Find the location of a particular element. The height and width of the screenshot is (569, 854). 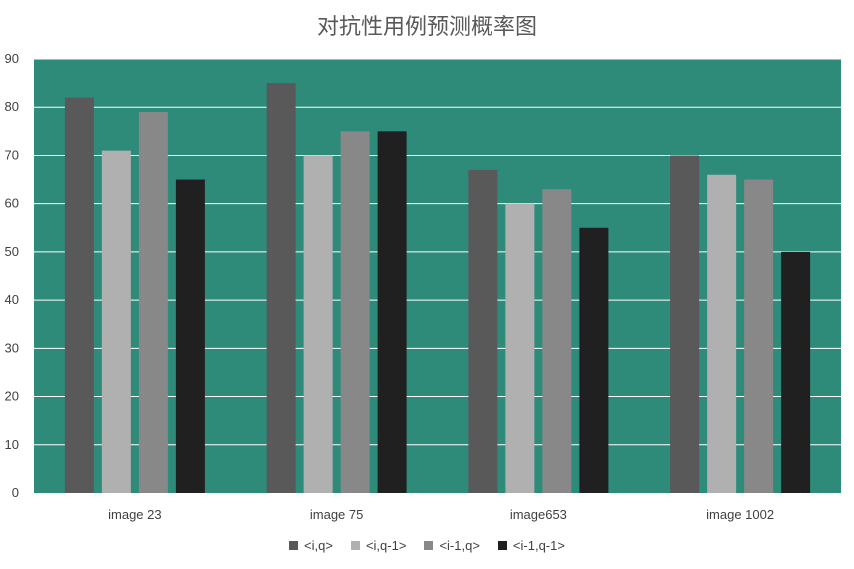

x-axis-categories: image 23 image 75 image653 image 1002 is located at coordinates (441, 514).